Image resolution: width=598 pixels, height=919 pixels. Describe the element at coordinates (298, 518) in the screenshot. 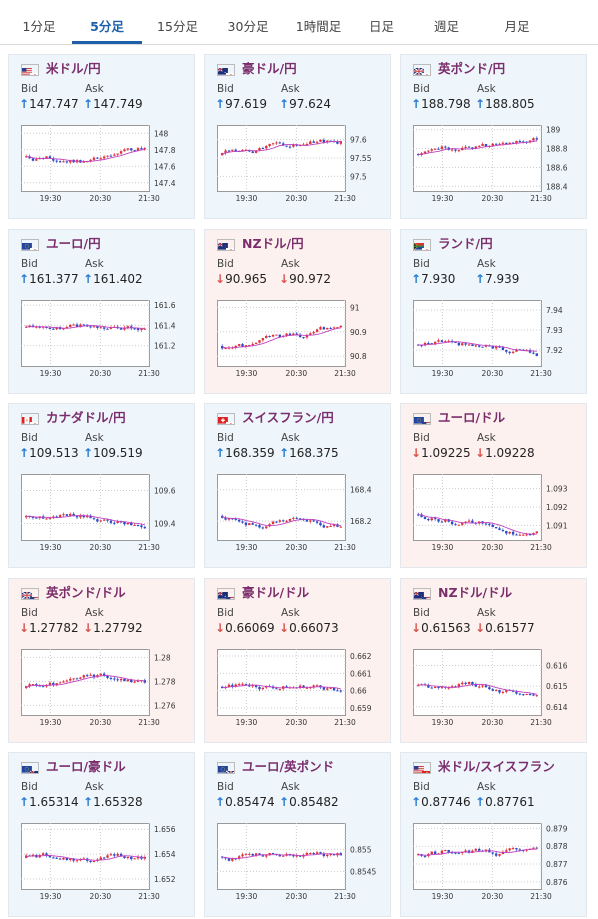

I see `price-chart: 168.4 168.2 19:30 20:30 21:30` at that location.